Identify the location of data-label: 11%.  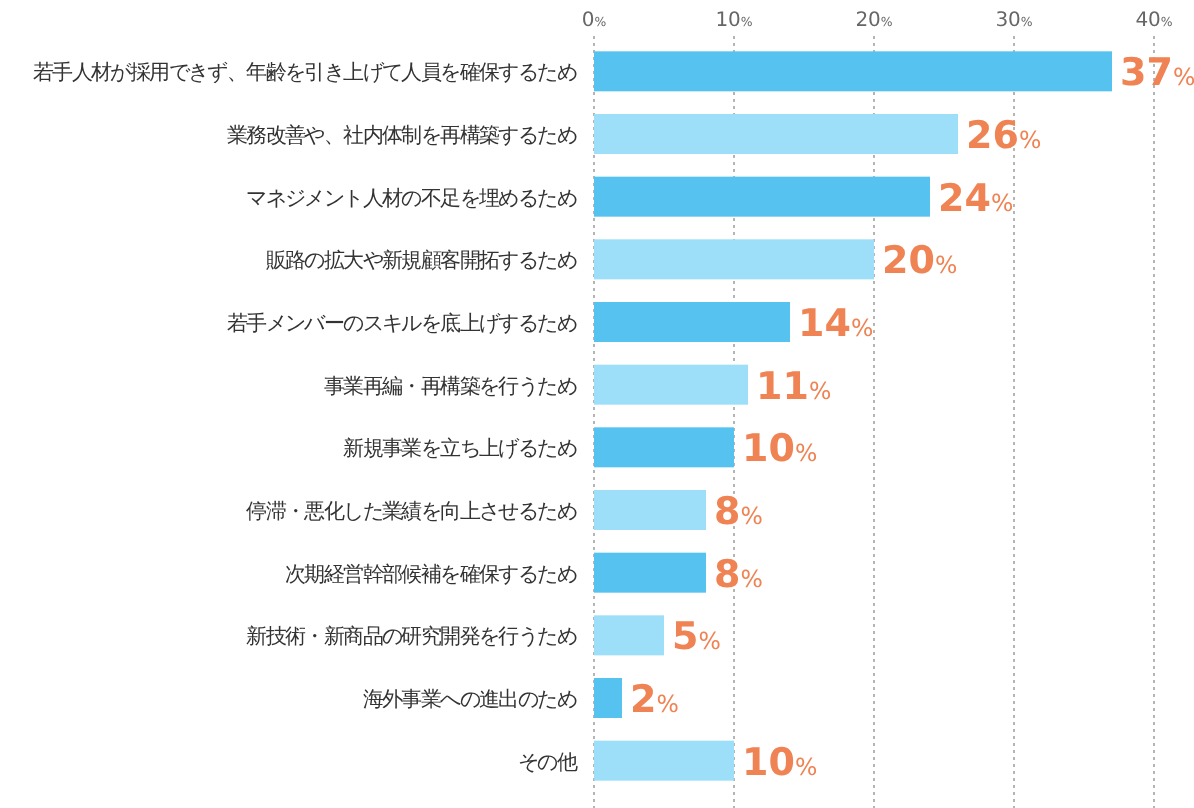
(794, 386).